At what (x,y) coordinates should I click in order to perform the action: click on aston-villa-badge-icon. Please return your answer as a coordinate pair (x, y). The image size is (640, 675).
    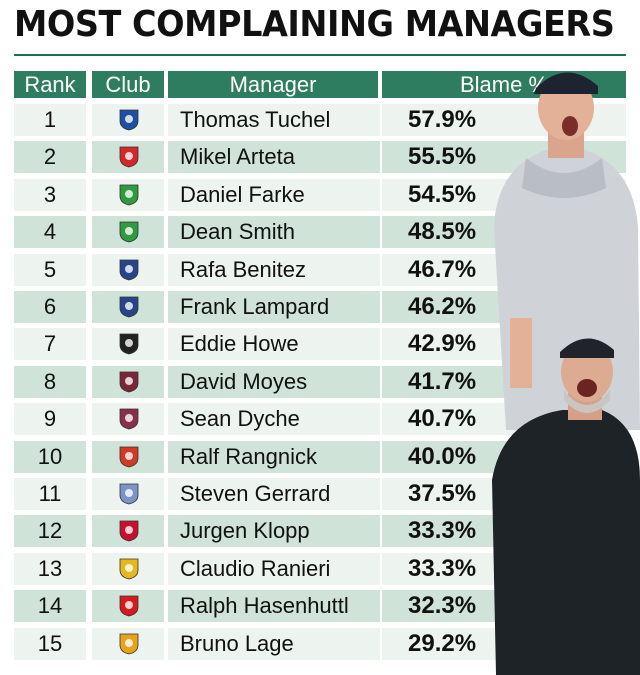
    Looking at the image, I should click on (129, 494).